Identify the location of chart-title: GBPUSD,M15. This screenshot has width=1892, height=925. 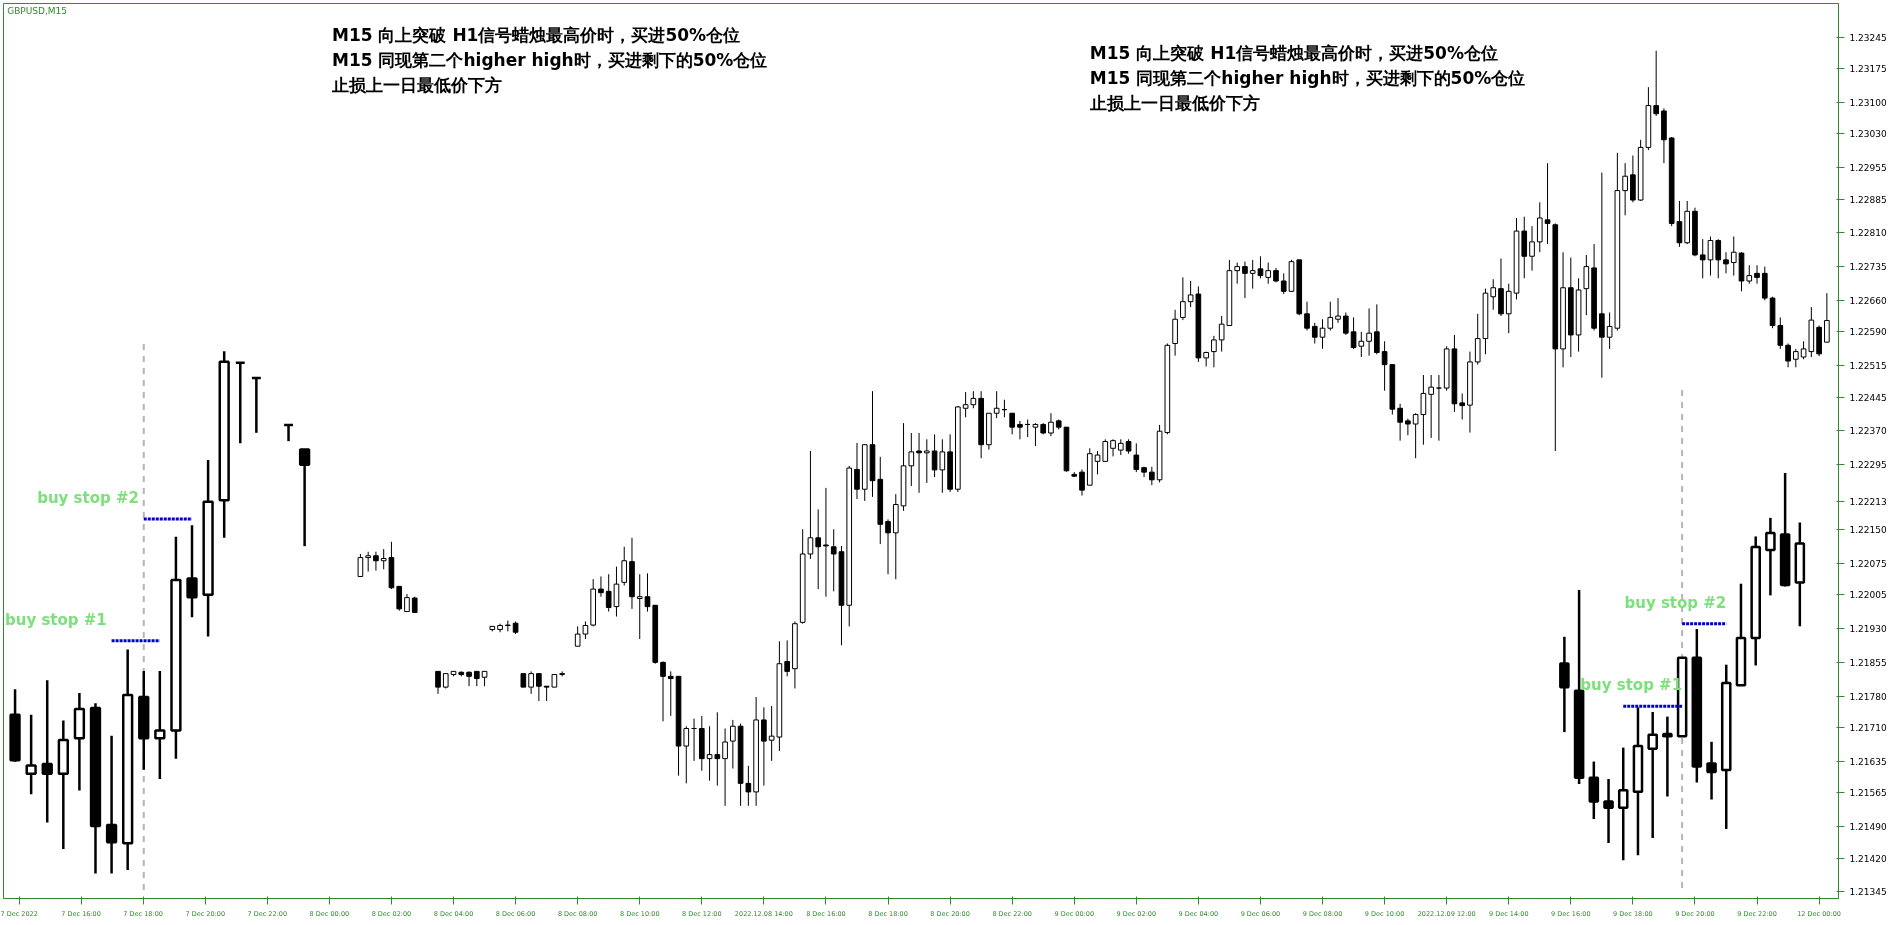
(37, 11).